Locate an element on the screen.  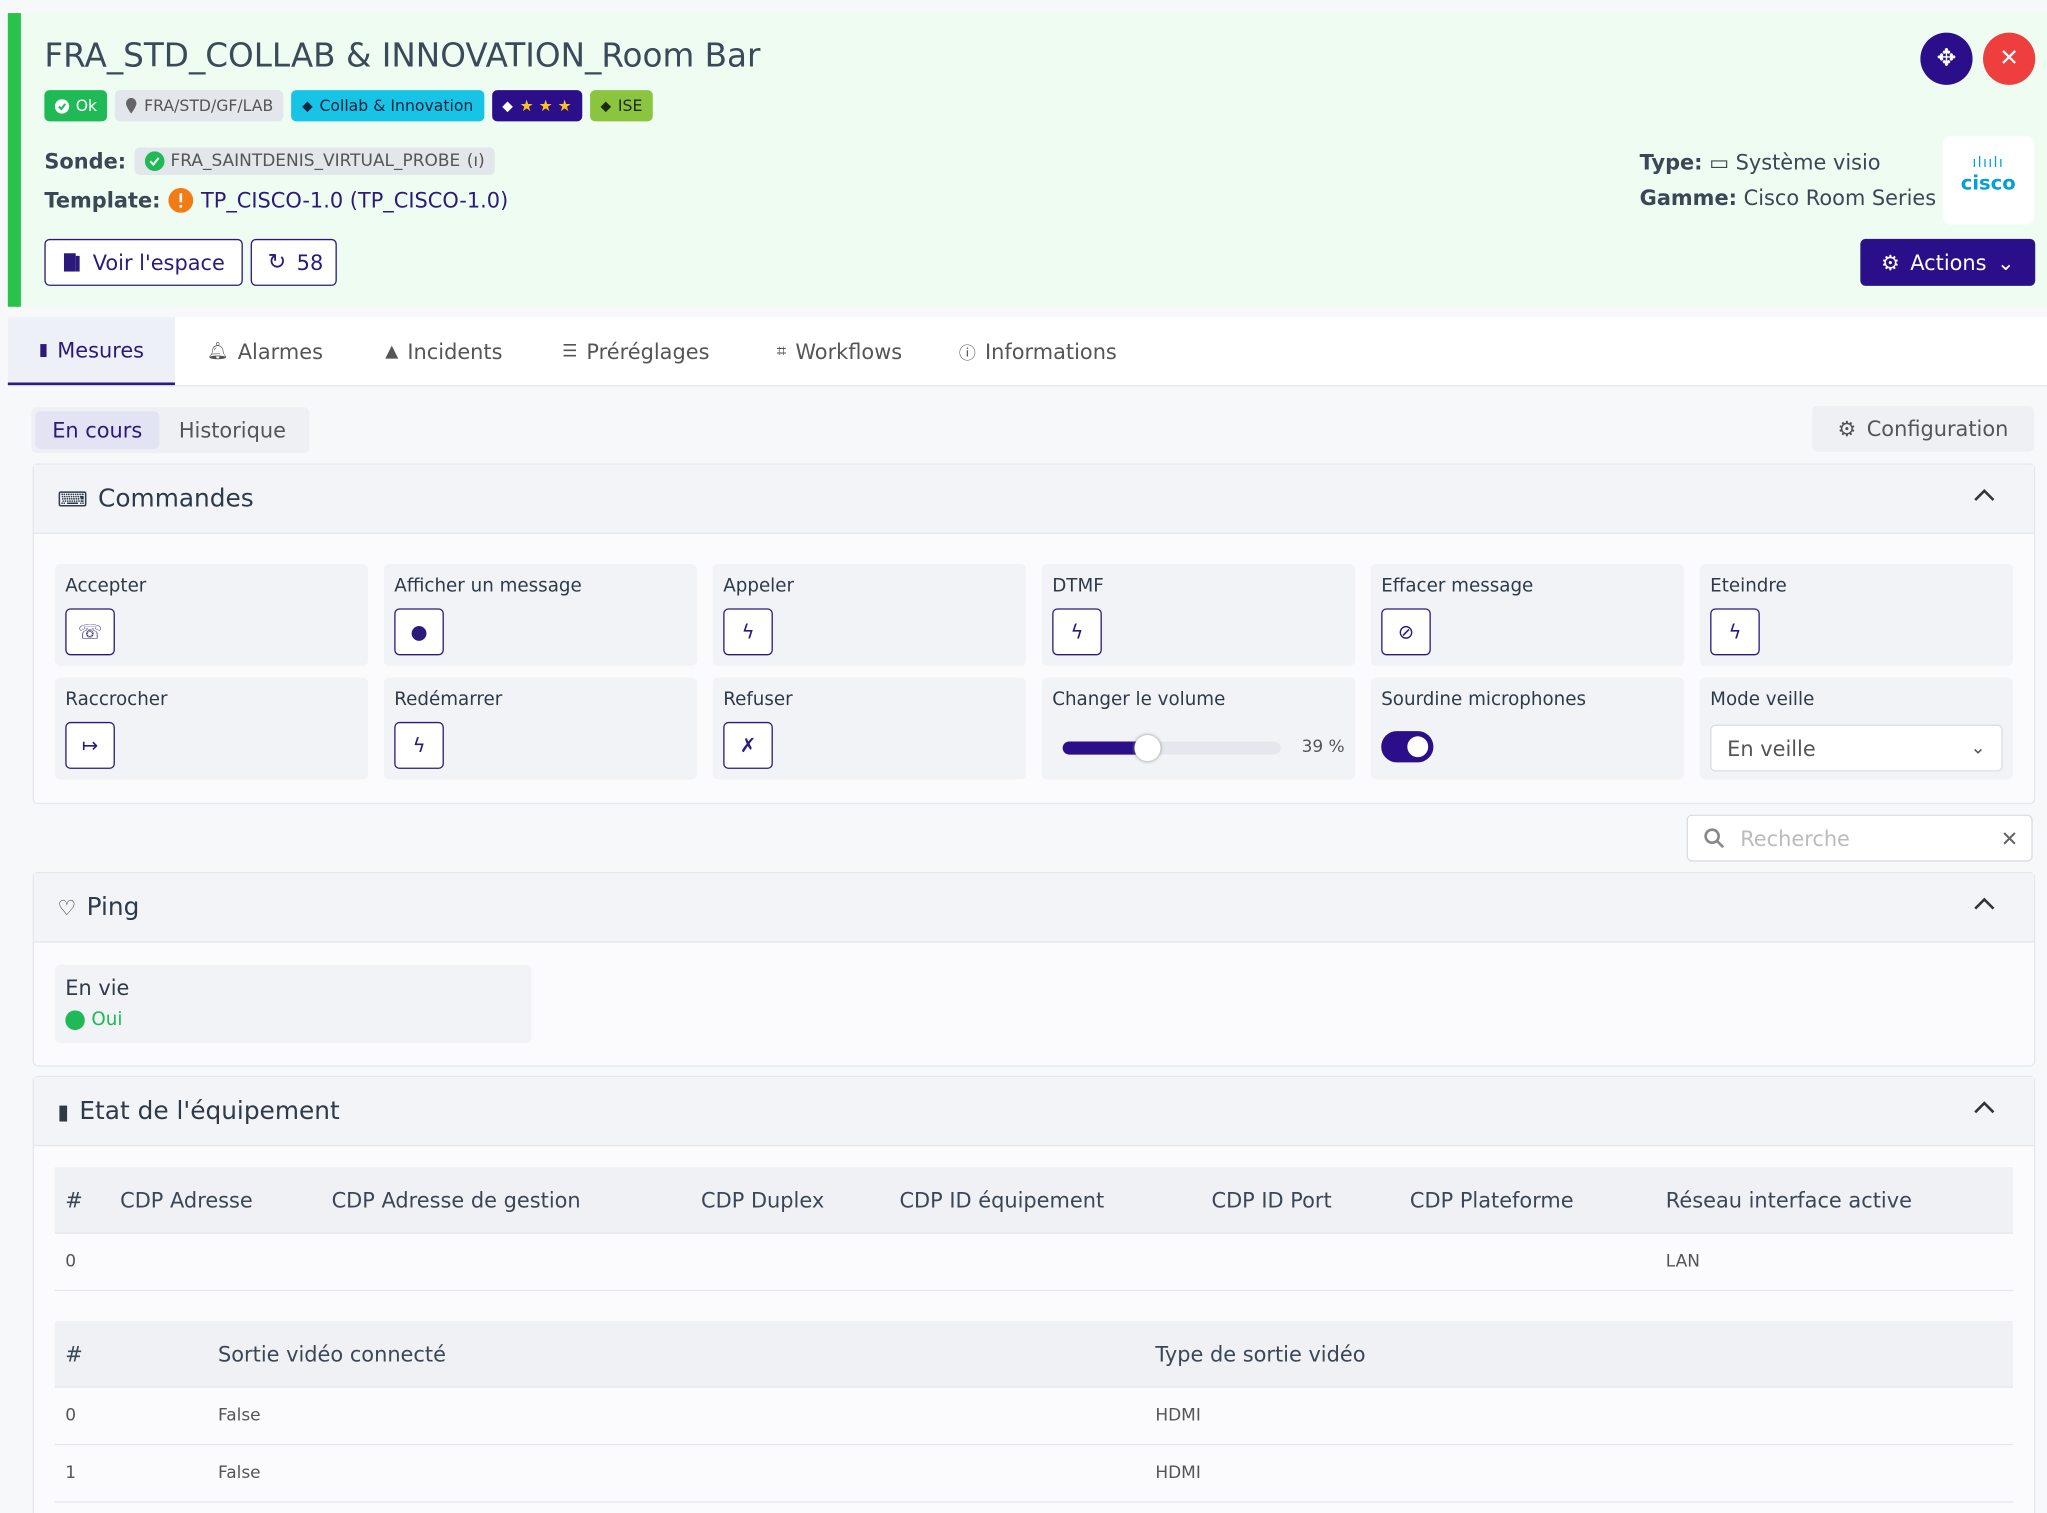
tab-icon: ⌗ is located at coordinates (781, 351).